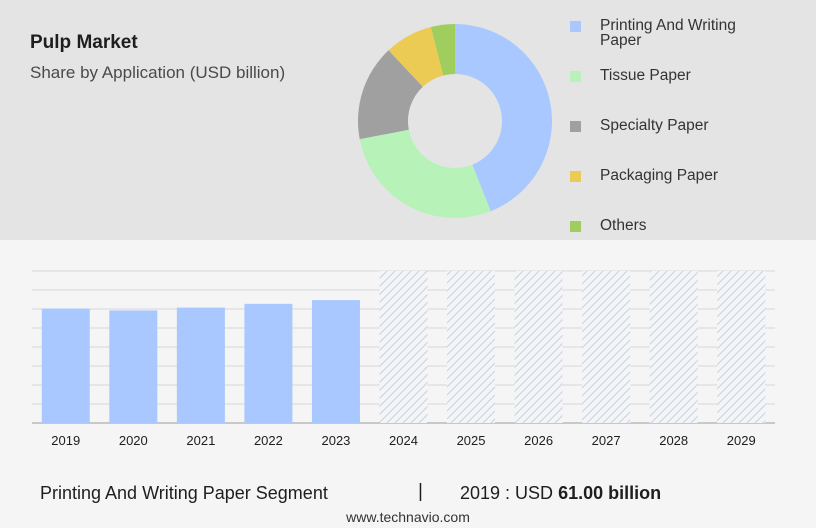 This screenshot has height=528, width=816. I want to click on x-tick-label: 2029, so click(741, 440).